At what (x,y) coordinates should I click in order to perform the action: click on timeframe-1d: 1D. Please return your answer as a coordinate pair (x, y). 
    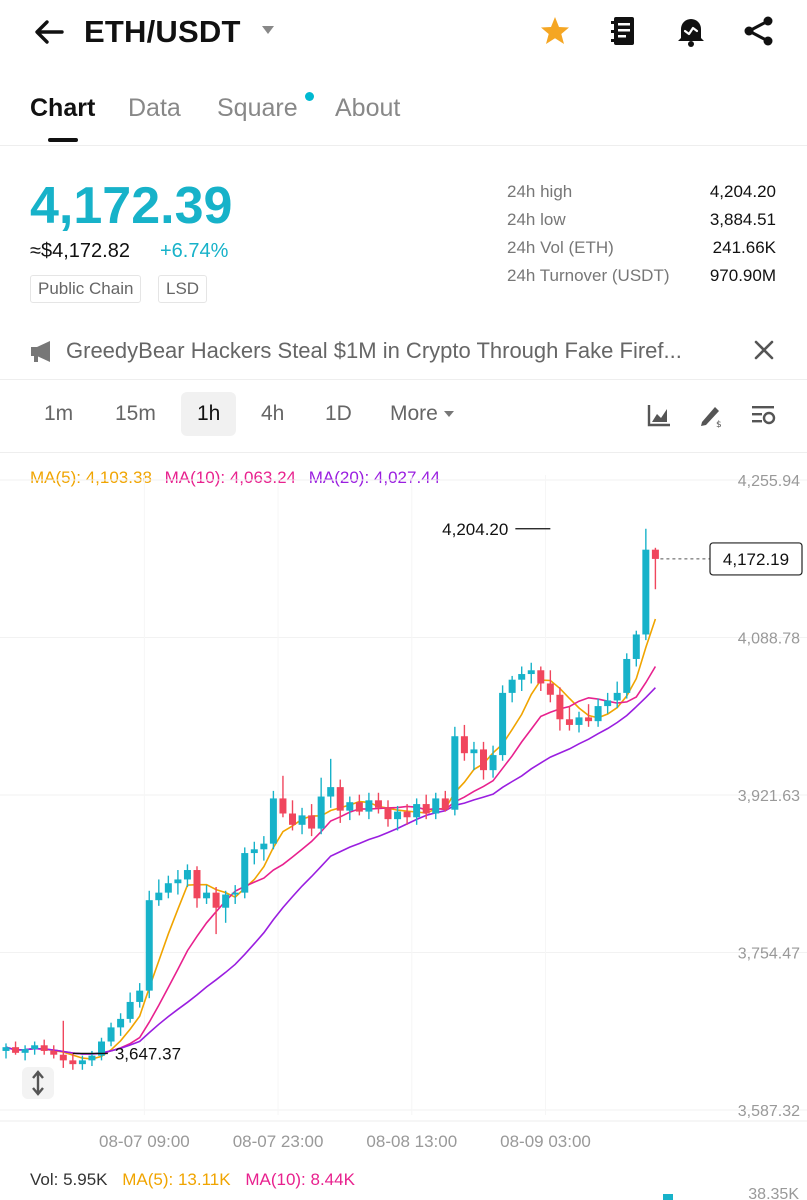
    Looking at the image, I should click on (338, 413).